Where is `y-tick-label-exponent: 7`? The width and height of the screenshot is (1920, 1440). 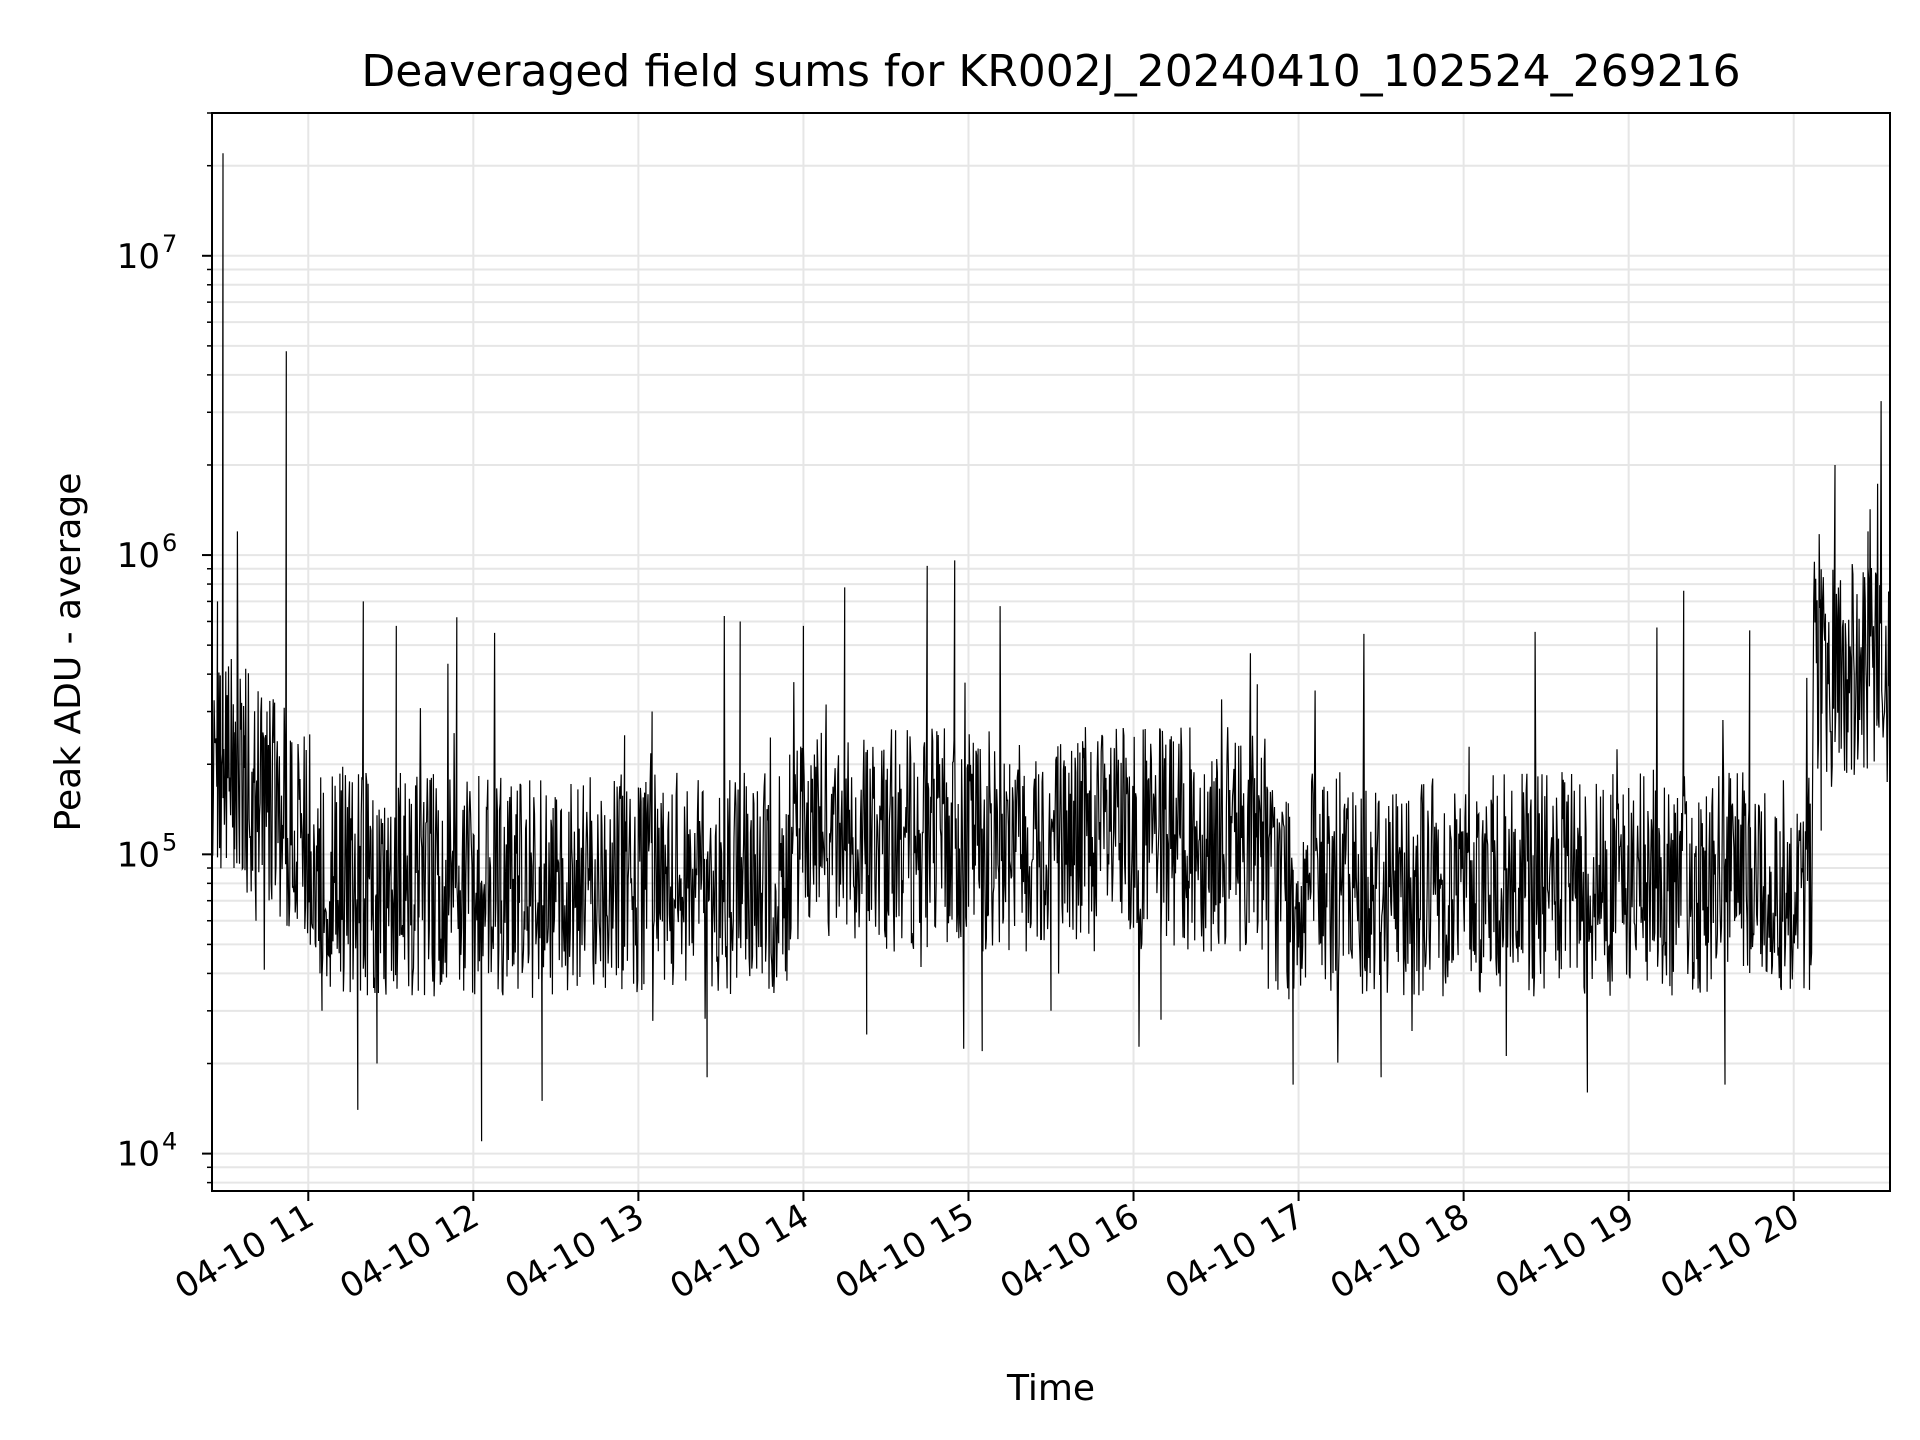 y-tick-label-exponent: 7 is located at coordinates (169, 244).